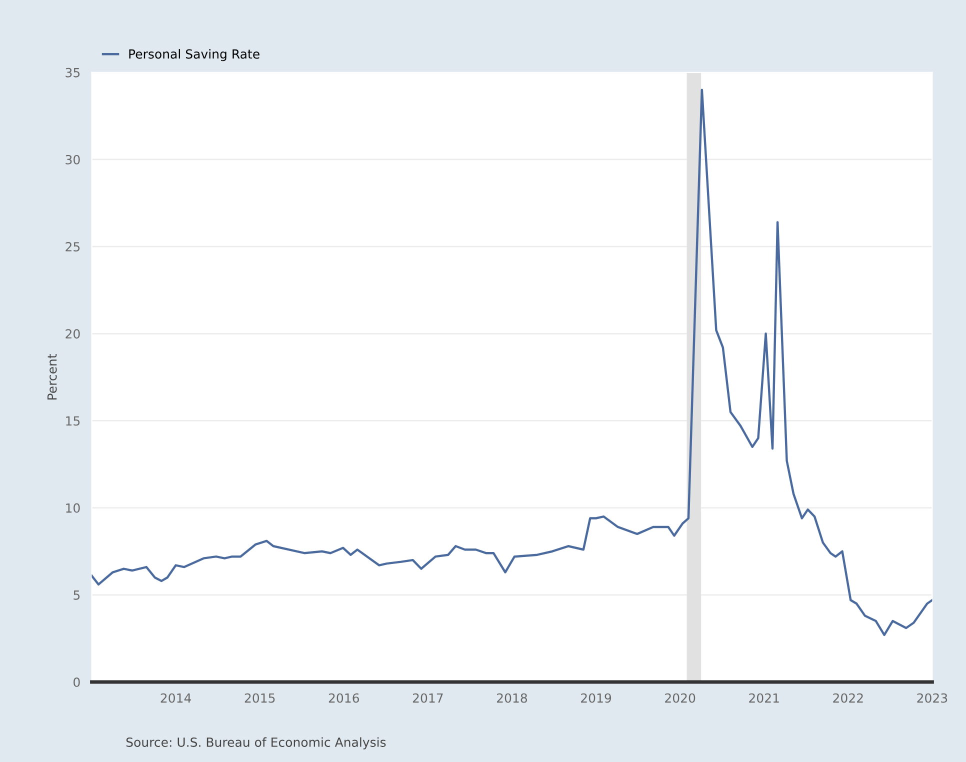 The width and height of the screenshot is (966, 762). Describe the element at coordinates (73, 334) in the screenshot. I see `y-tick-label: 20` at that location.